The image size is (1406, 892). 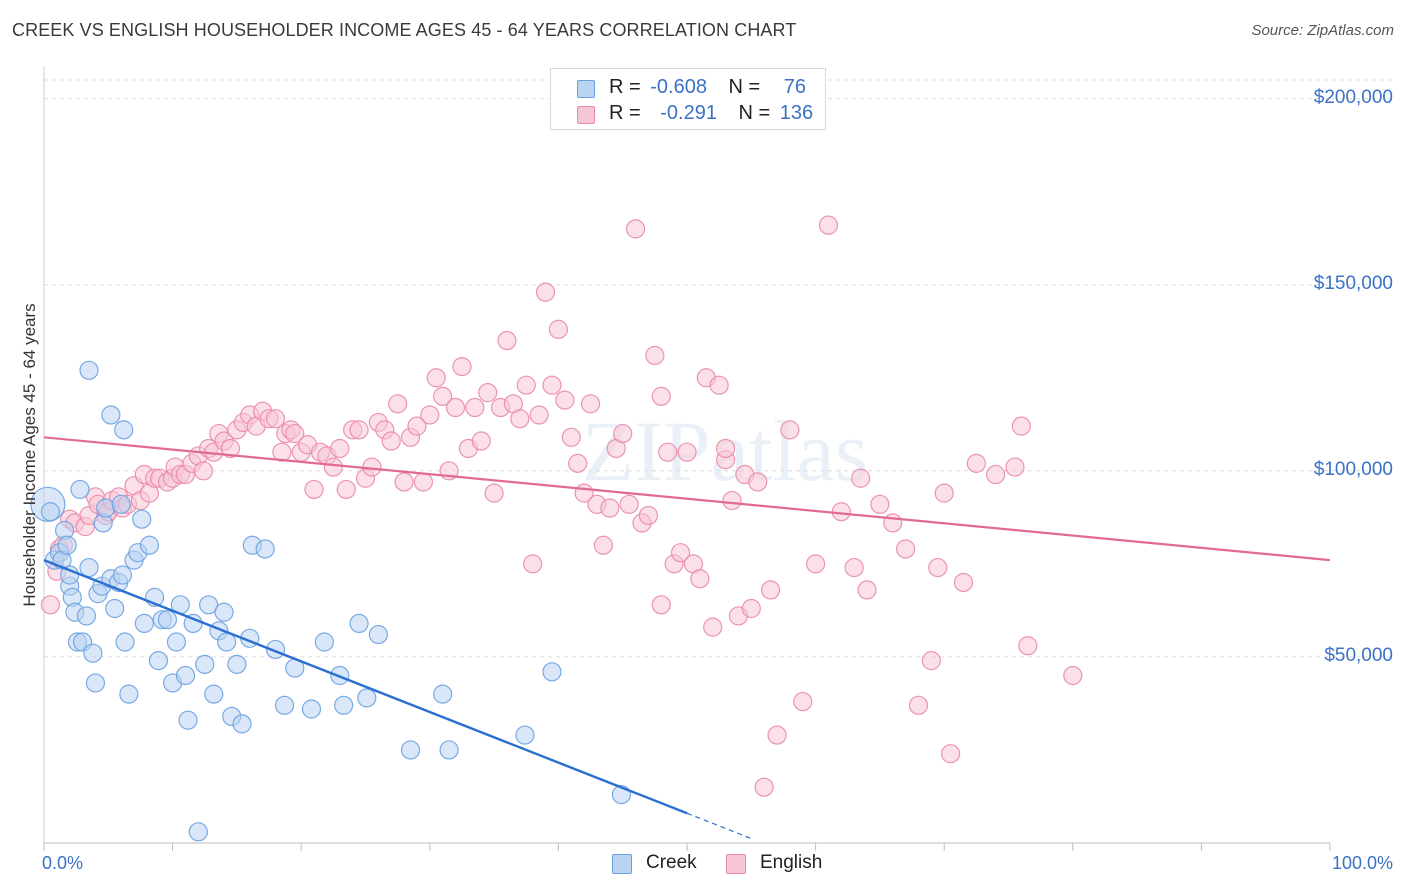 What do you see at coordinates (796, 113) in the screenshot?
I see `n-value: 136` at bounding box center [796, 113].